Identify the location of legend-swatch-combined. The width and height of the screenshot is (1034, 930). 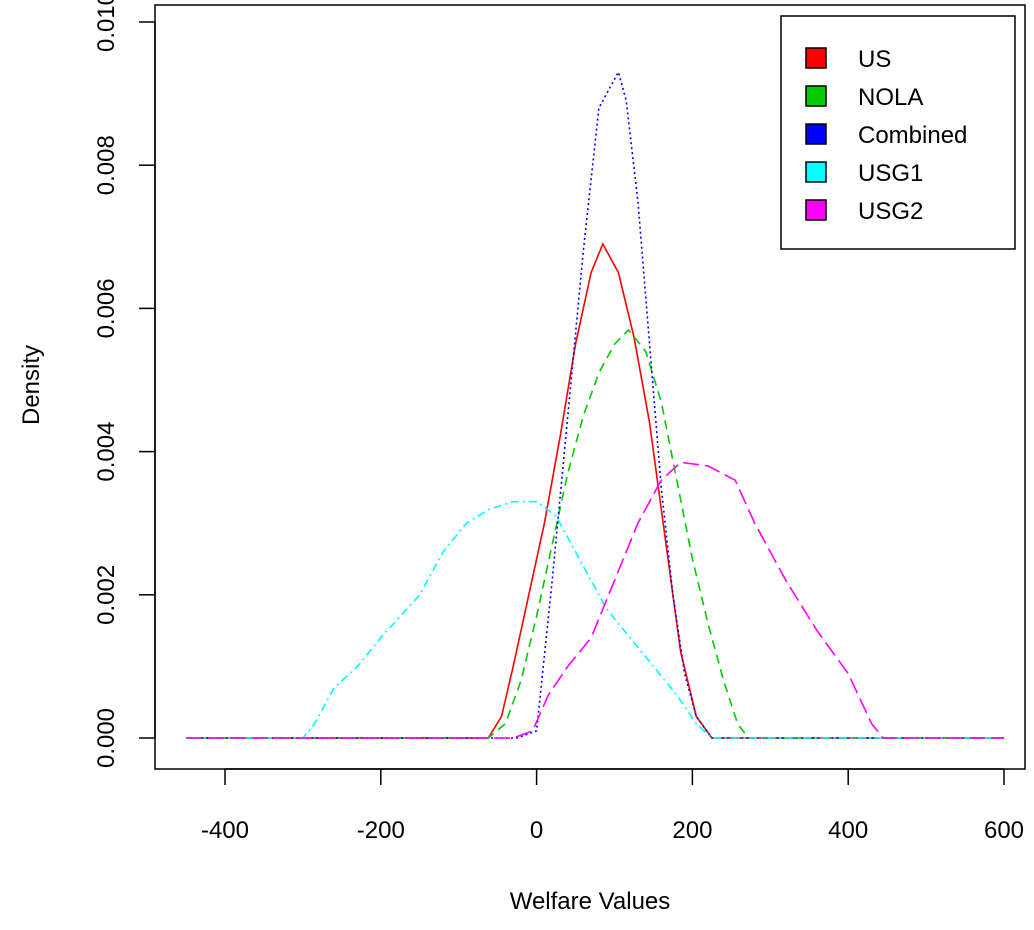
(816, 134).